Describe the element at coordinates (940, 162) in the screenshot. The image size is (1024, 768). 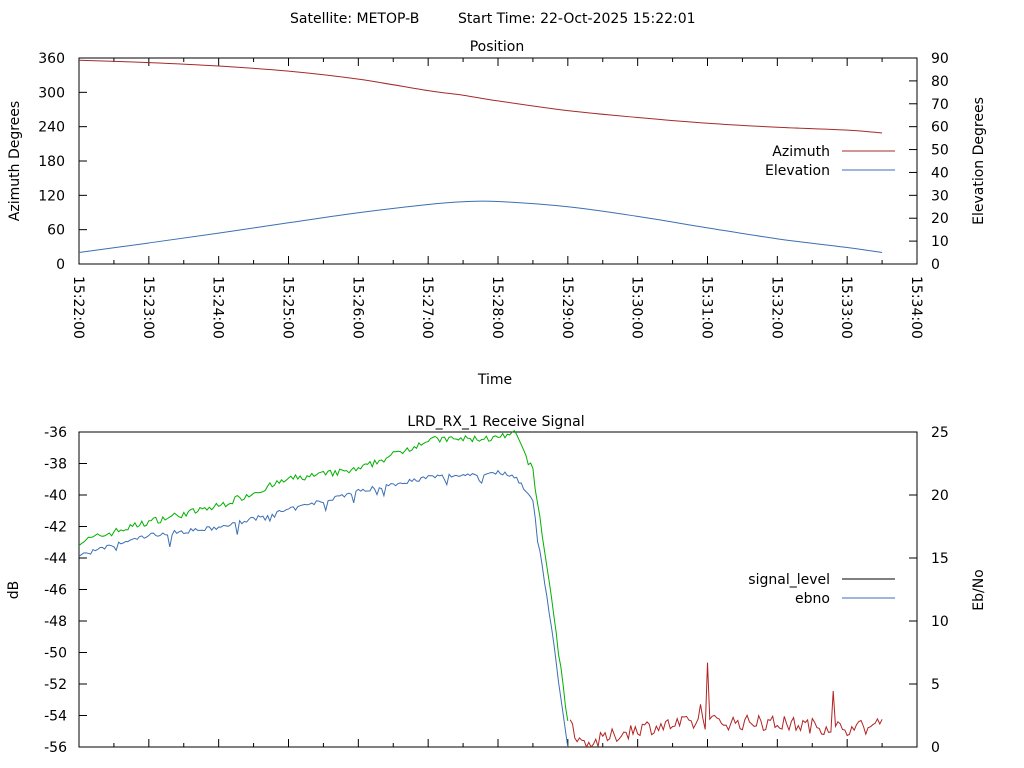
I see `position-y2-tick-labels: 0 10 20 30 40 50 60 70 80 90` at that location.